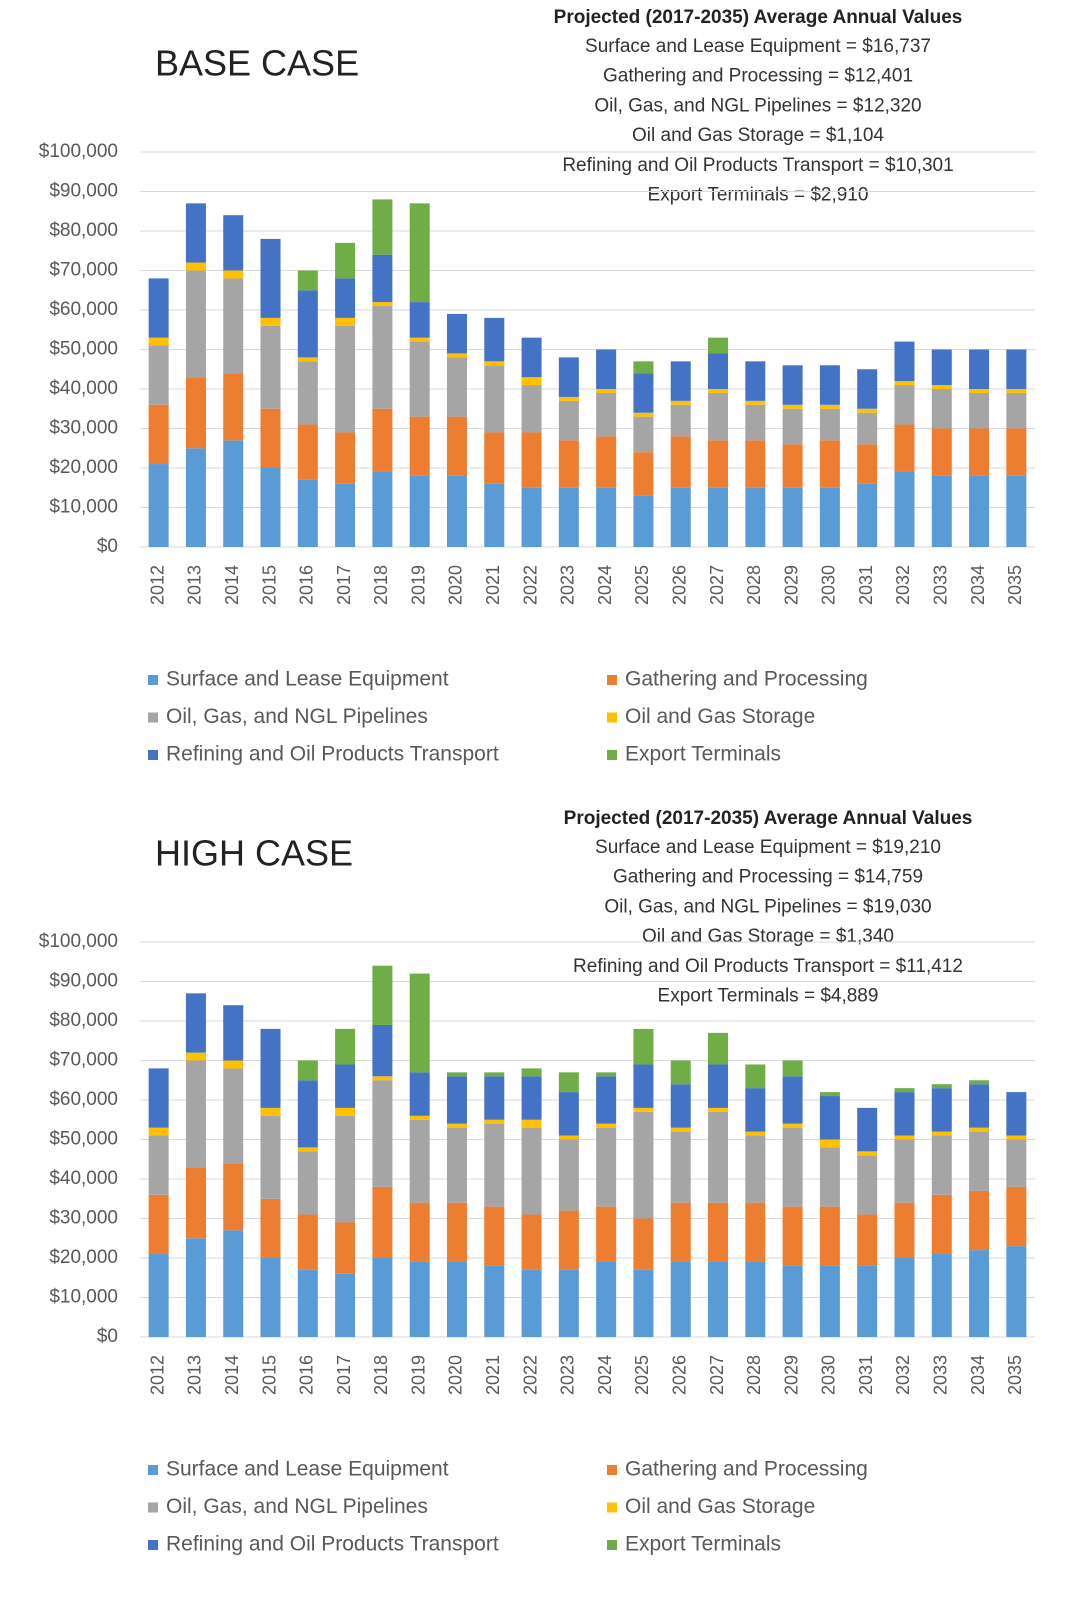 Image resolution: width=1091 pixels, height=1623 pixels. What do you see at coordinates (297, 1506) in the screenshot?
I see `legend-label: Oil, Gas, and NGL Pipelines` at bounding box center [297, 1506].